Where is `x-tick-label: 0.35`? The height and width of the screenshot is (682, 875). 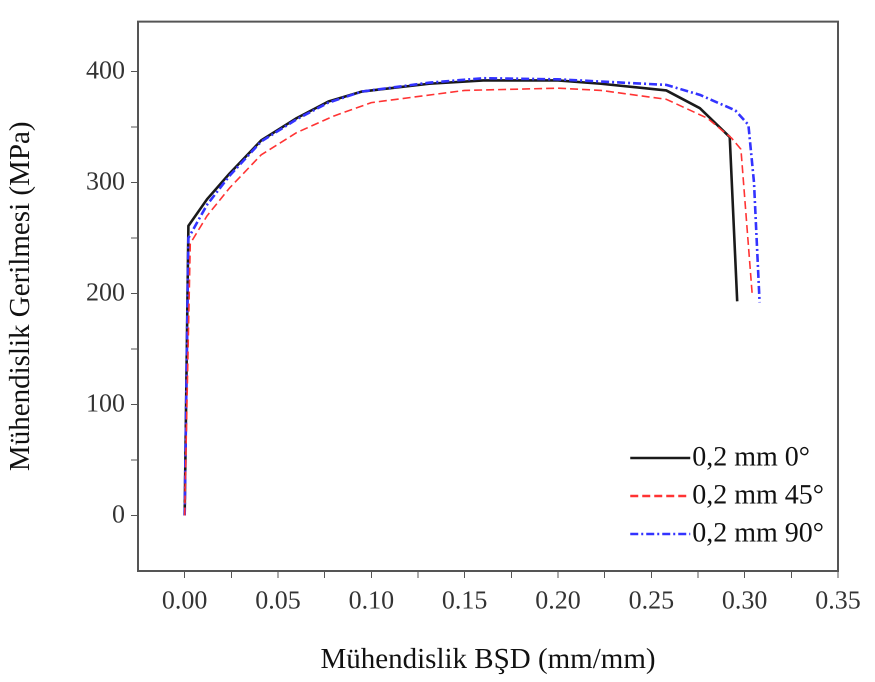
x-tick-label: 0.35 is located at coordinates (838, 599).